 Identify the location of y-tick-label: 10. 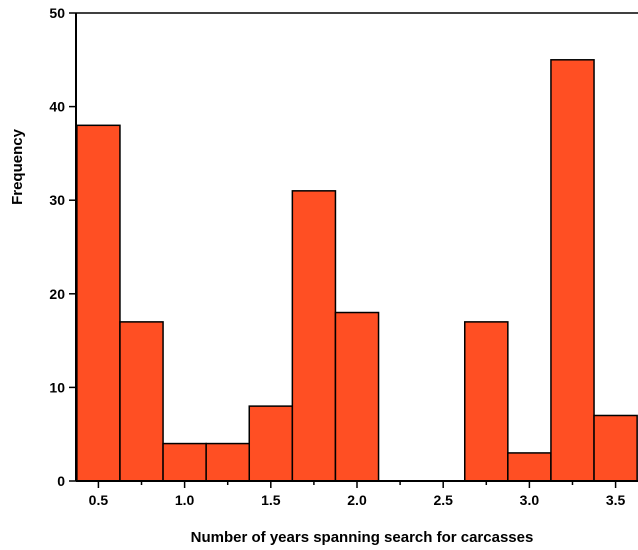
(57, 387).